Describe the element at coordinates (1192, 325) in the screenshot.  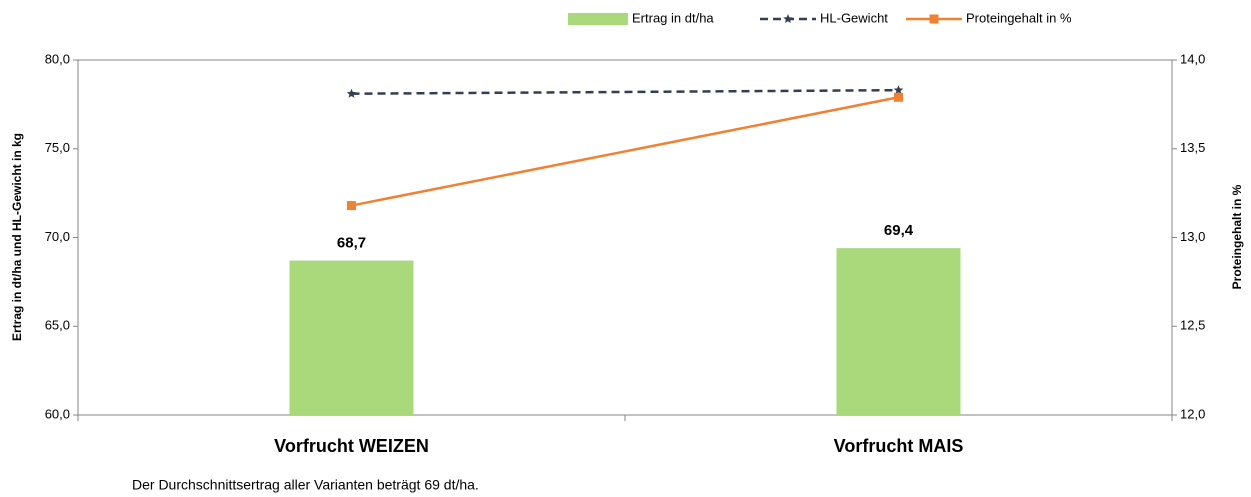
I see `y2-tick-label: 12,5` at that location.